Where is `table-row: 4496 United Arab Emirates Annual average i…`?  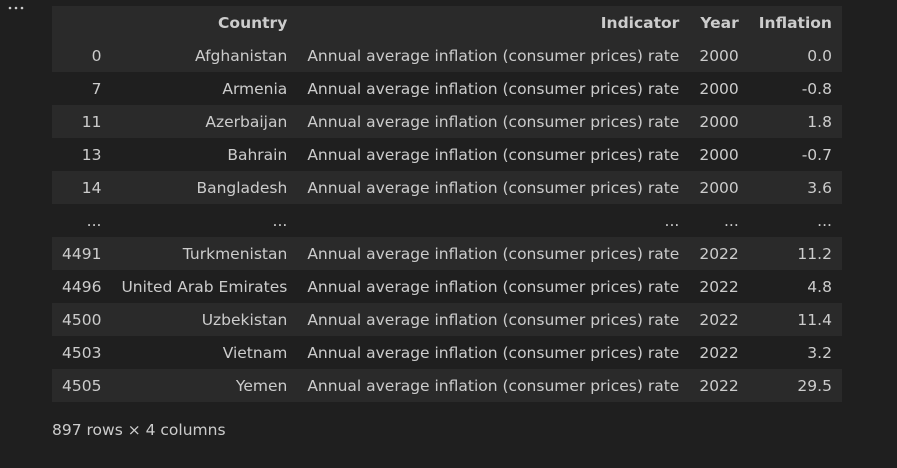
table-row: 4496 United Arab Emirates Annual average i… is located at coordinates (447, 286).